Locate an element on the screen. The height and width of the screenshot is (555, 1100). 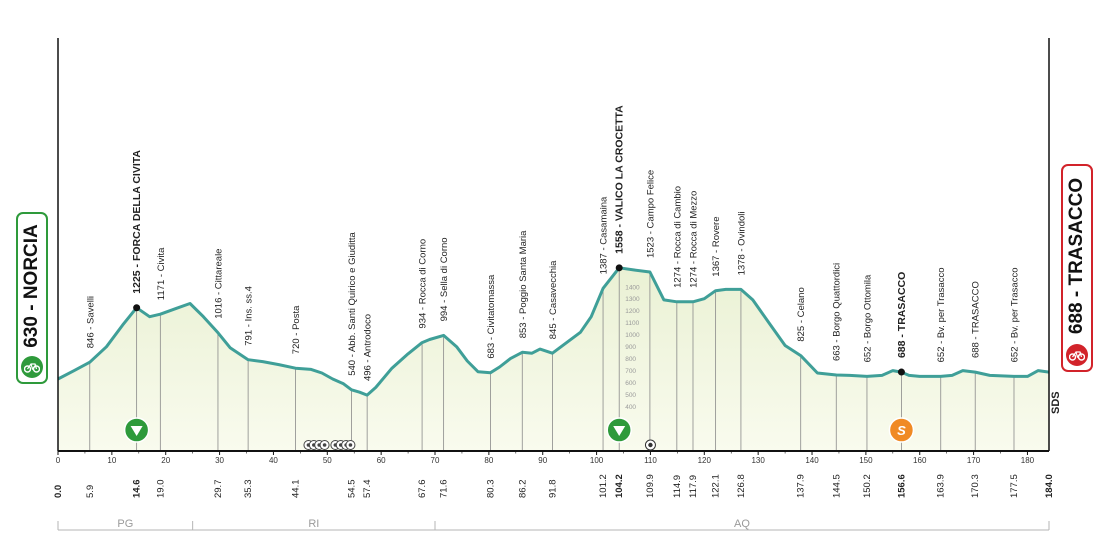
waypoint-label: 683 - Civitatomassa is located at coordinates (491, 316).